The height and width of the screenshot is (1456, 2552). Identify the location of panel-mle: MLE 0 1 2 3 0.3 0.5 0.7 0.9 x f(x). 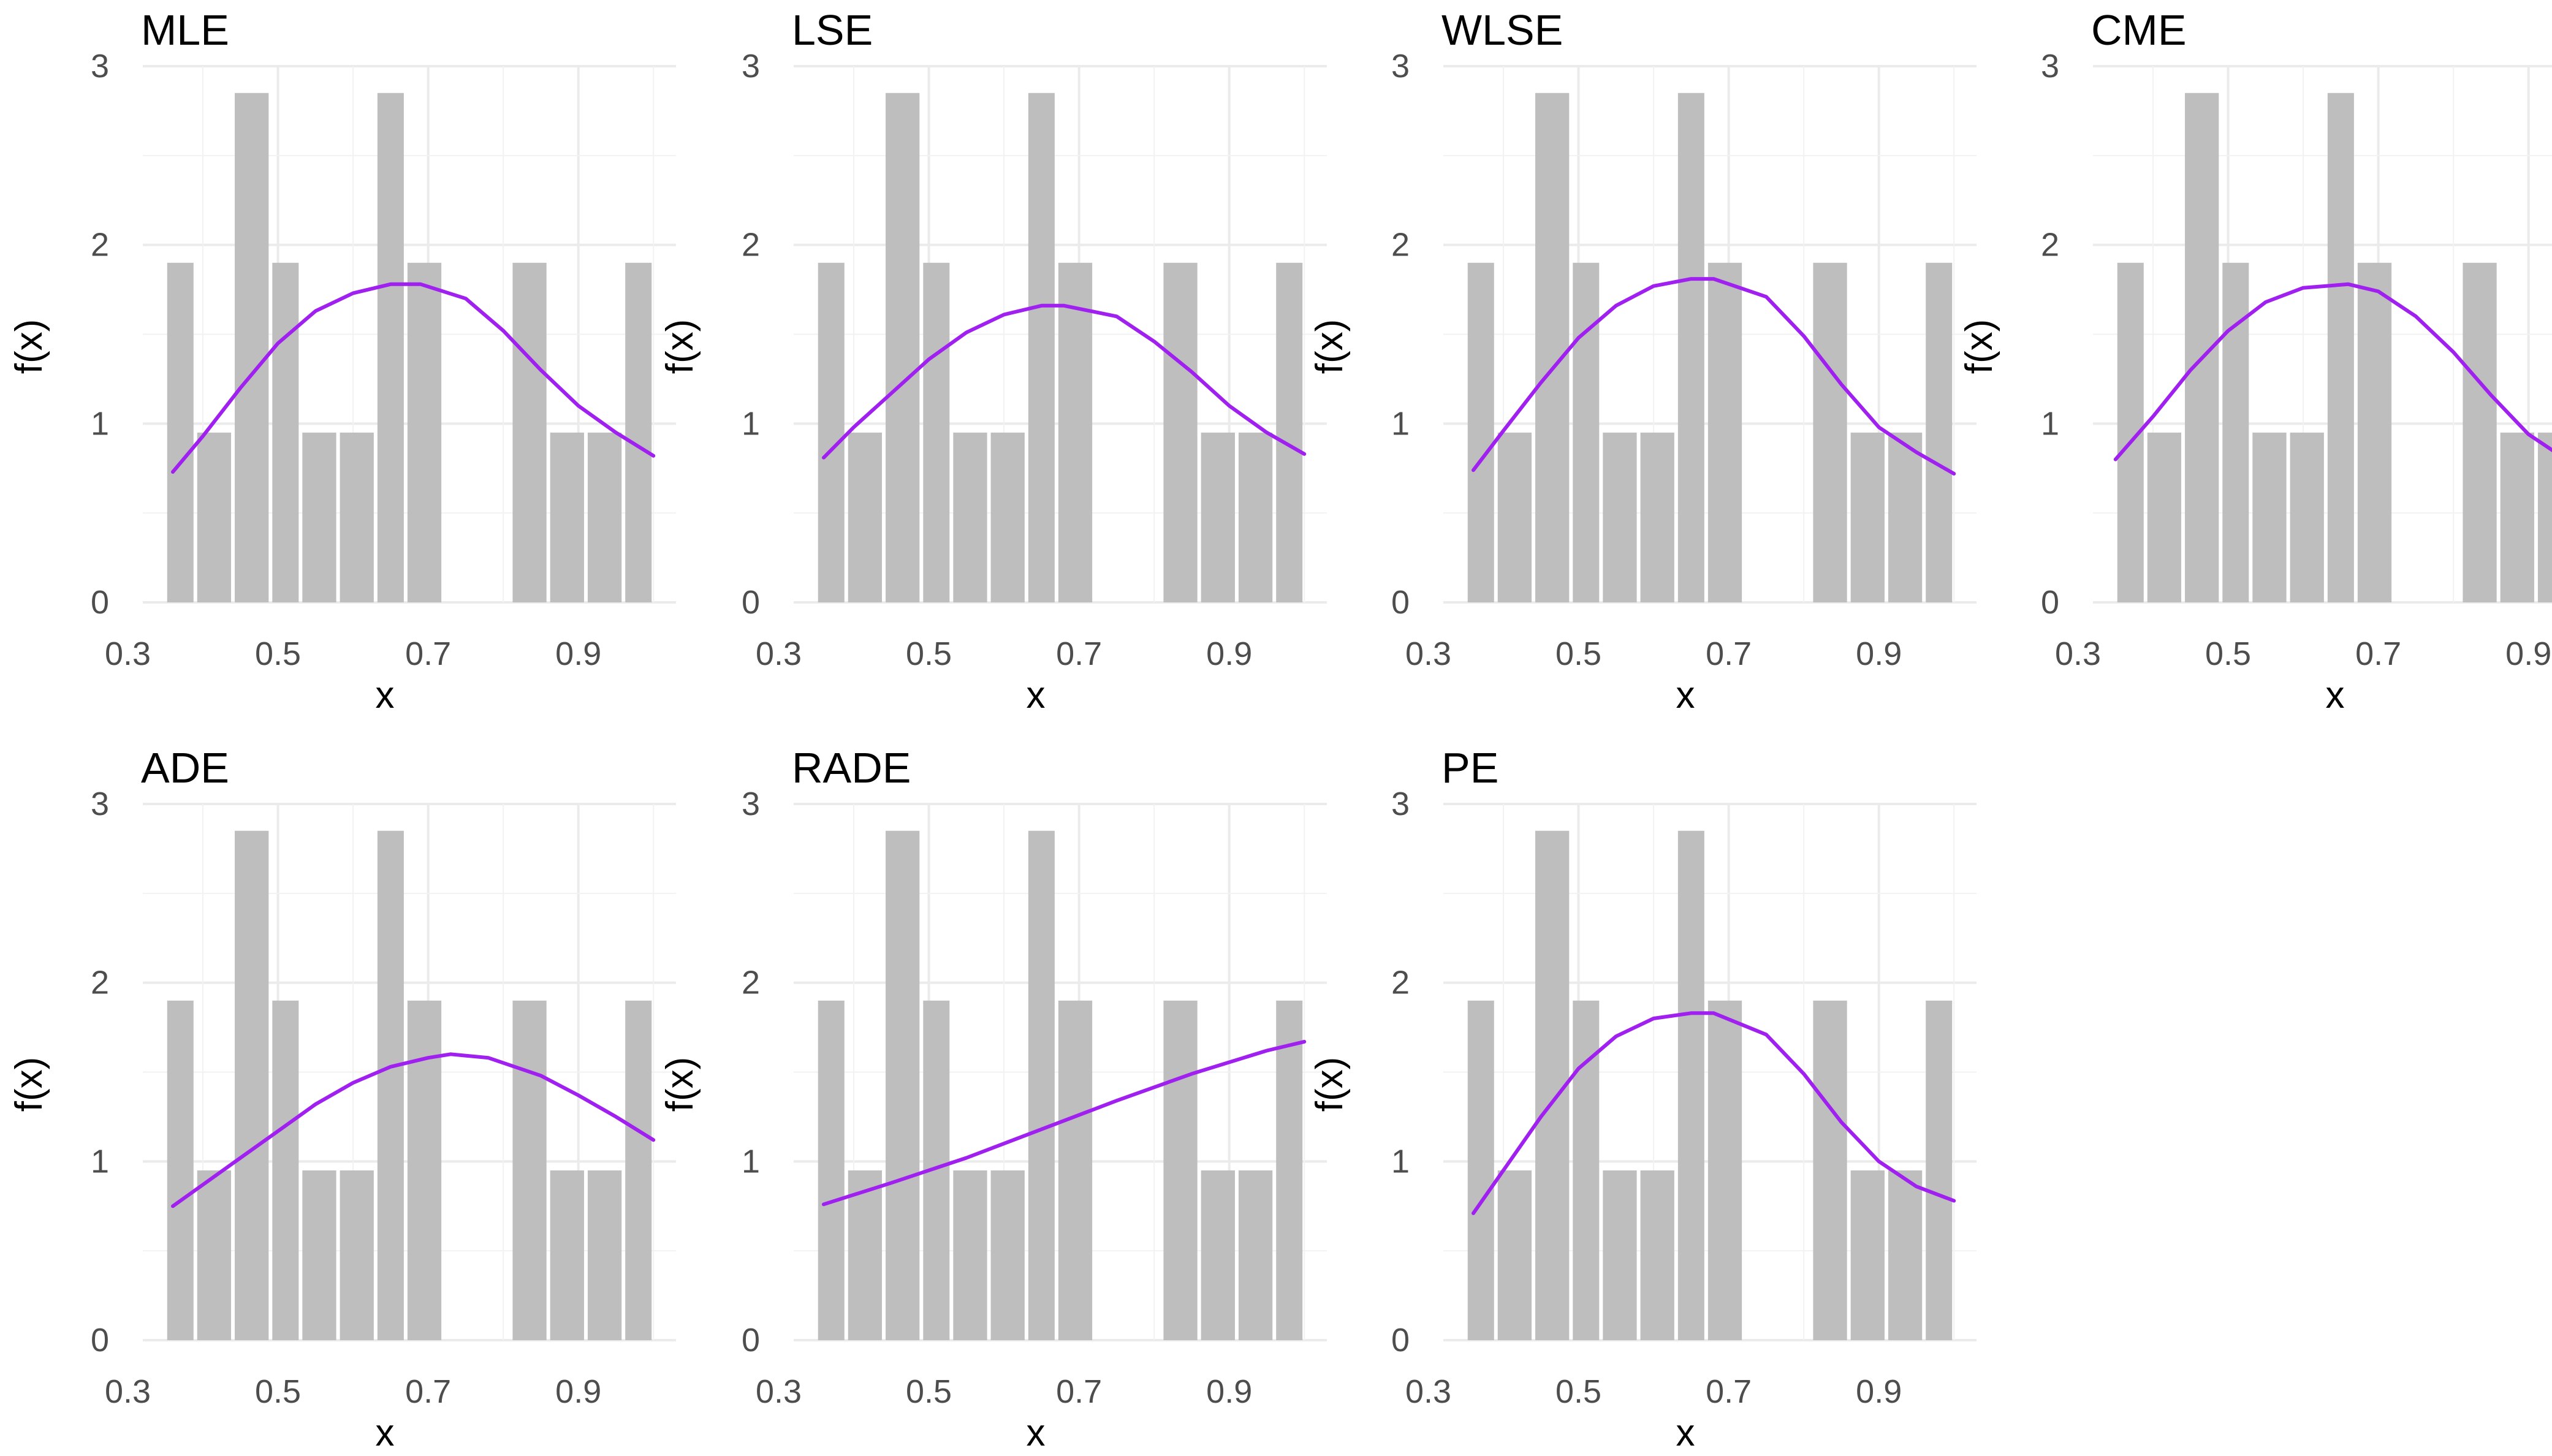
(342, 361).